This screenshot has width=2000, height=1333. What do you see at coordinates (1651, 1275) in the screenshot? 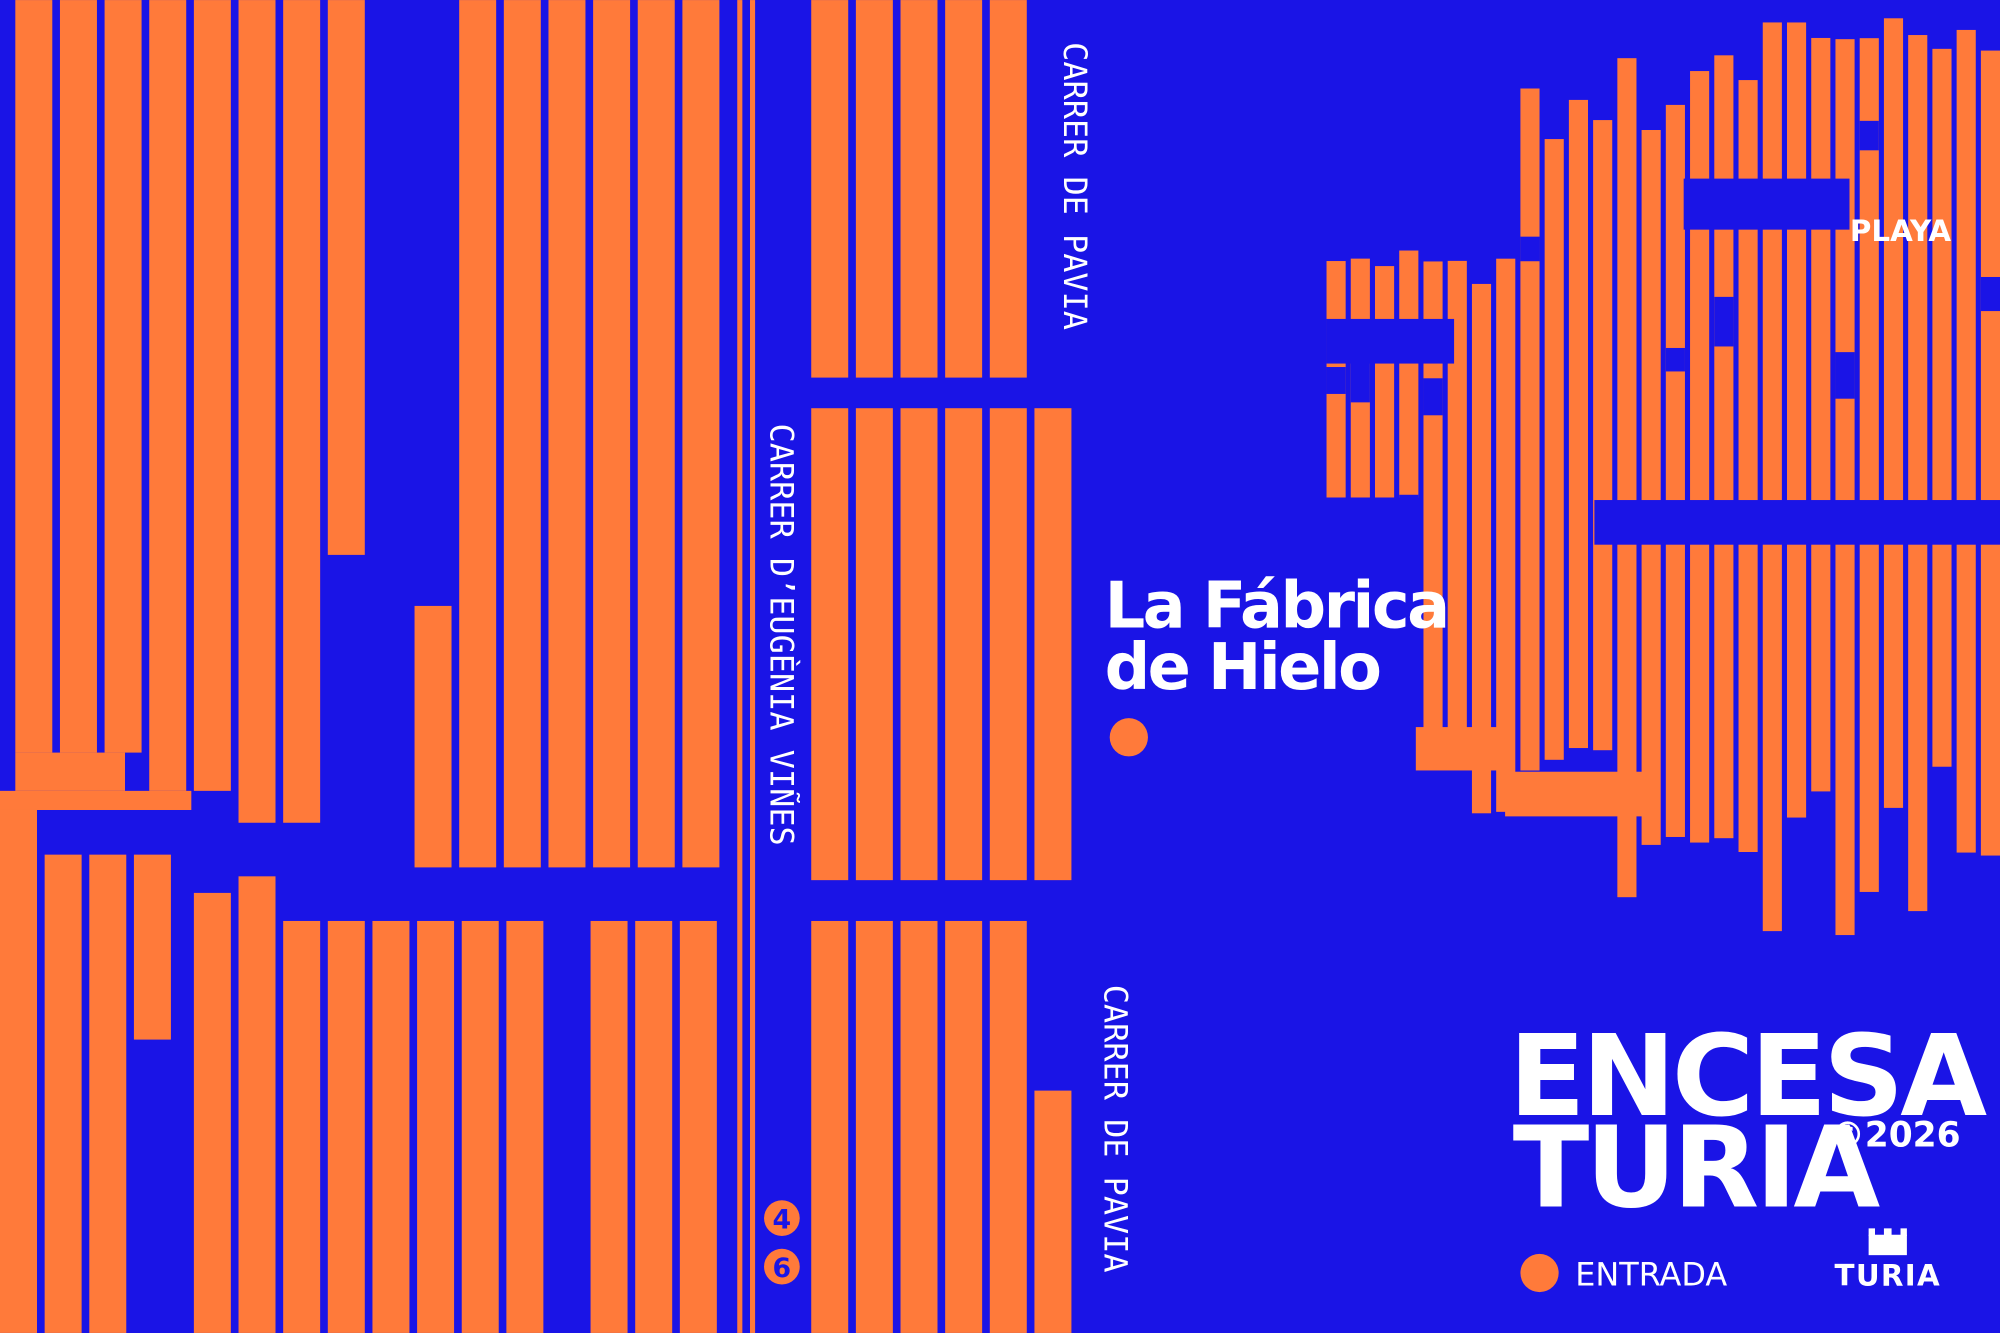
I see `legend-label: ENTRADA` at bounding box center [1651, 1275].